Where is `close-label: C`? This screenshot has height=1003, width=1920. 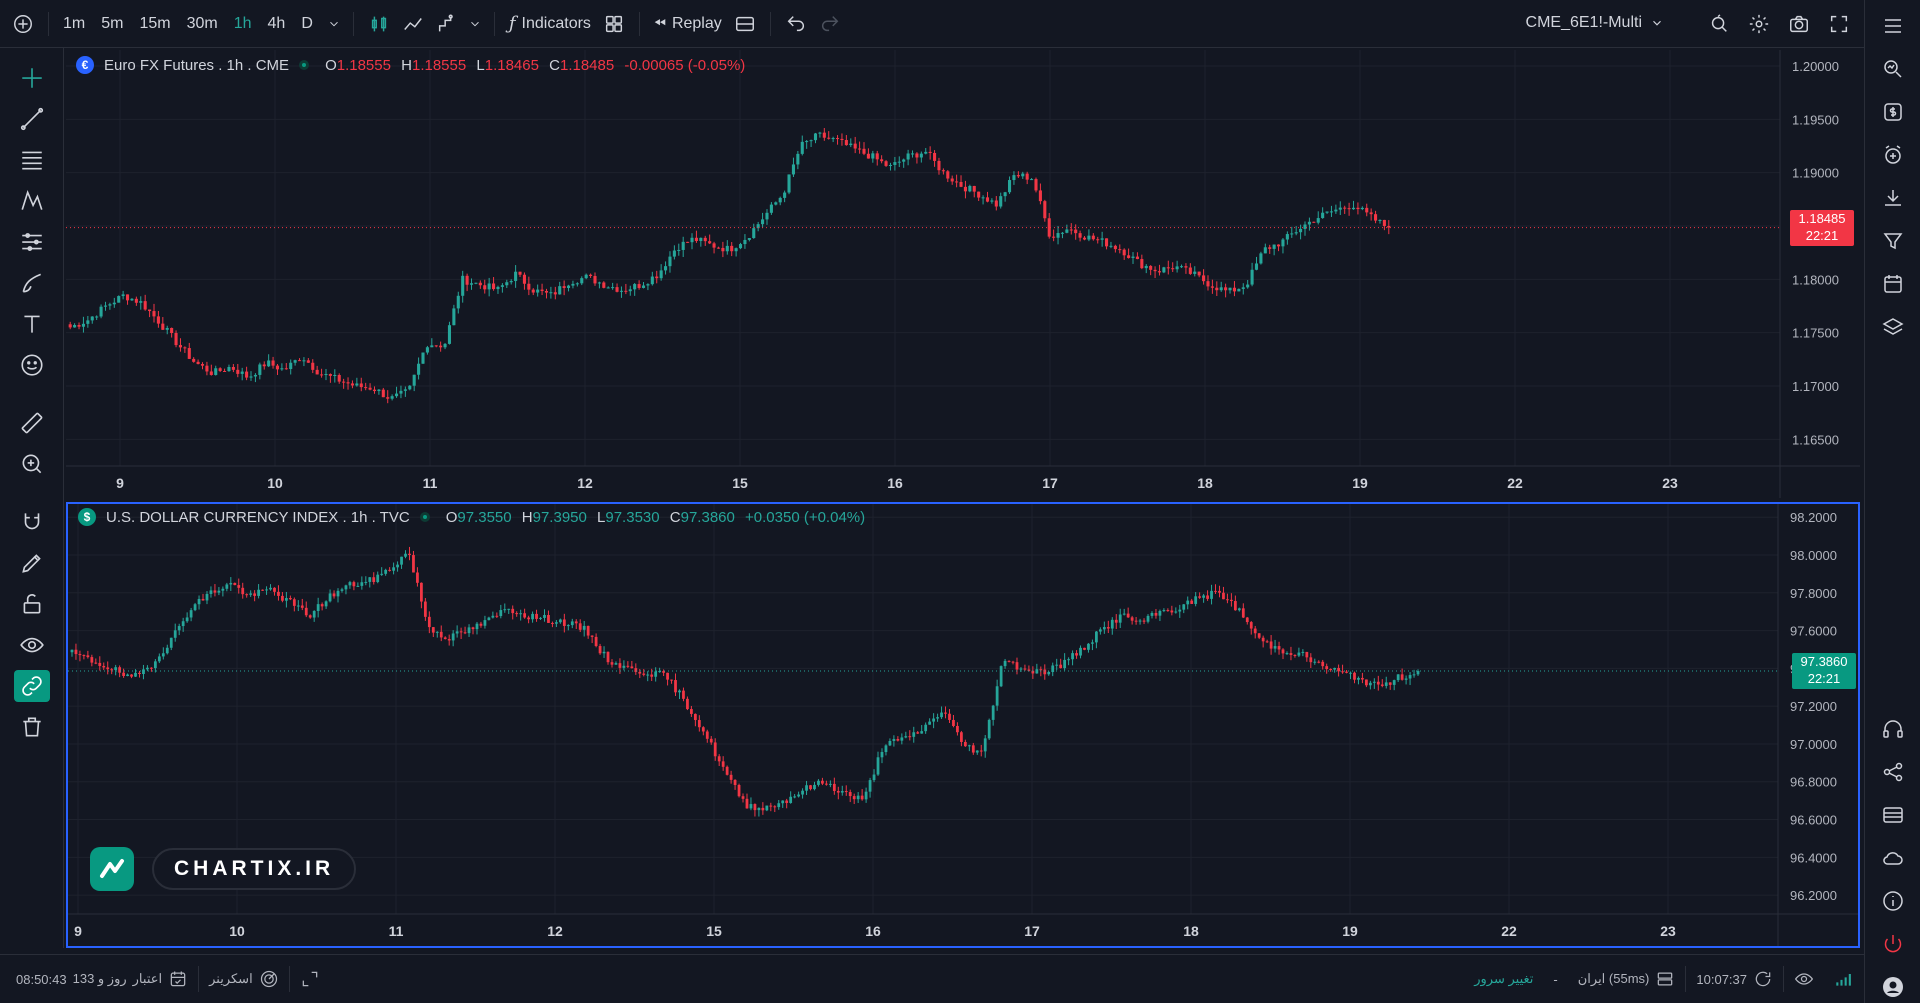
close-label: C is located at coordinates (554, 65).